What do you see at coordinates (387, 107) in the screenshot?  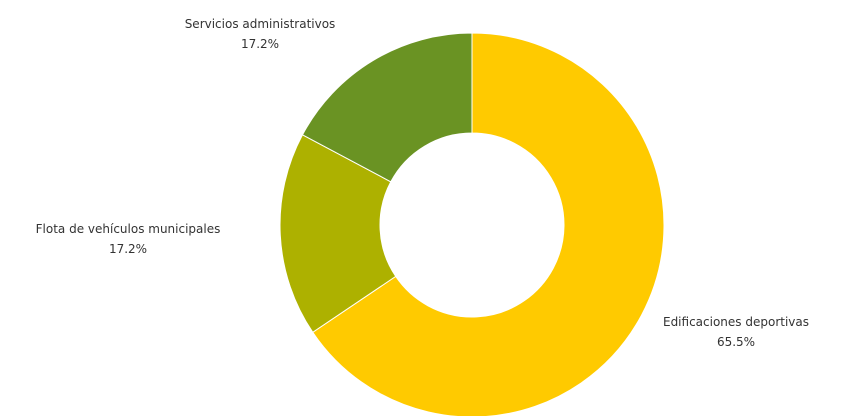 I see `slice-servicios-administrativos` at bounding box center [387, 107].